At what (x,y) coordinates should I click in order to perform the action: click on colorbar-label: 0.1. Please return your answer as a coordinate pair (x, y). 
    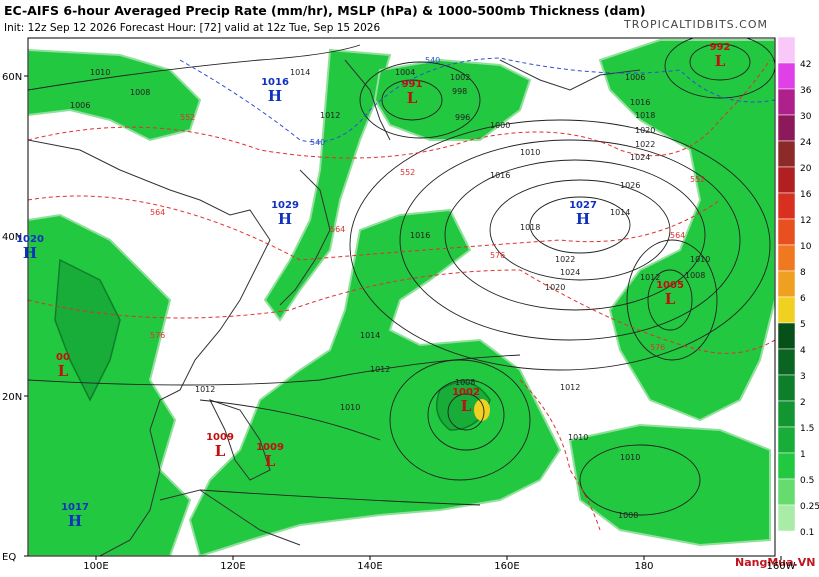
    Looking at the image, I should click on (807, 533).